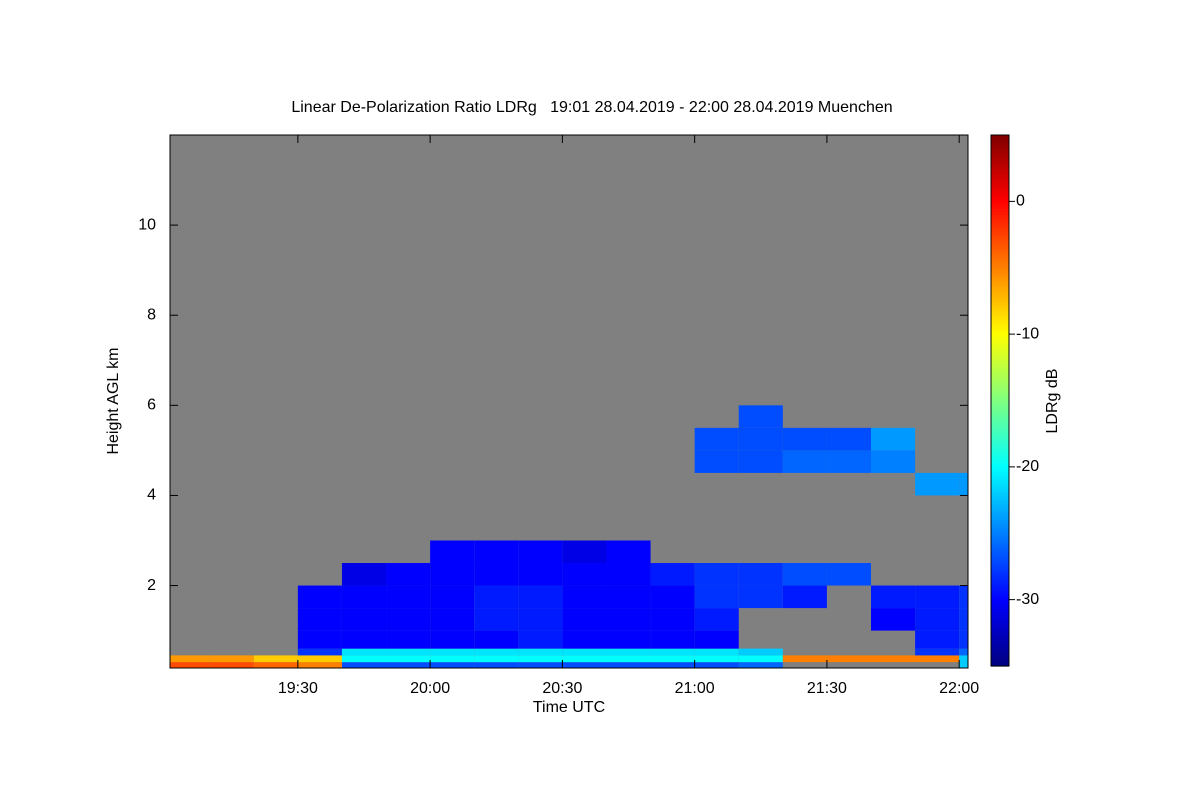  Describe the element at coordinates (1027, 333) in the screenshot. I see `colorbar-tick-label: -10` at that location.